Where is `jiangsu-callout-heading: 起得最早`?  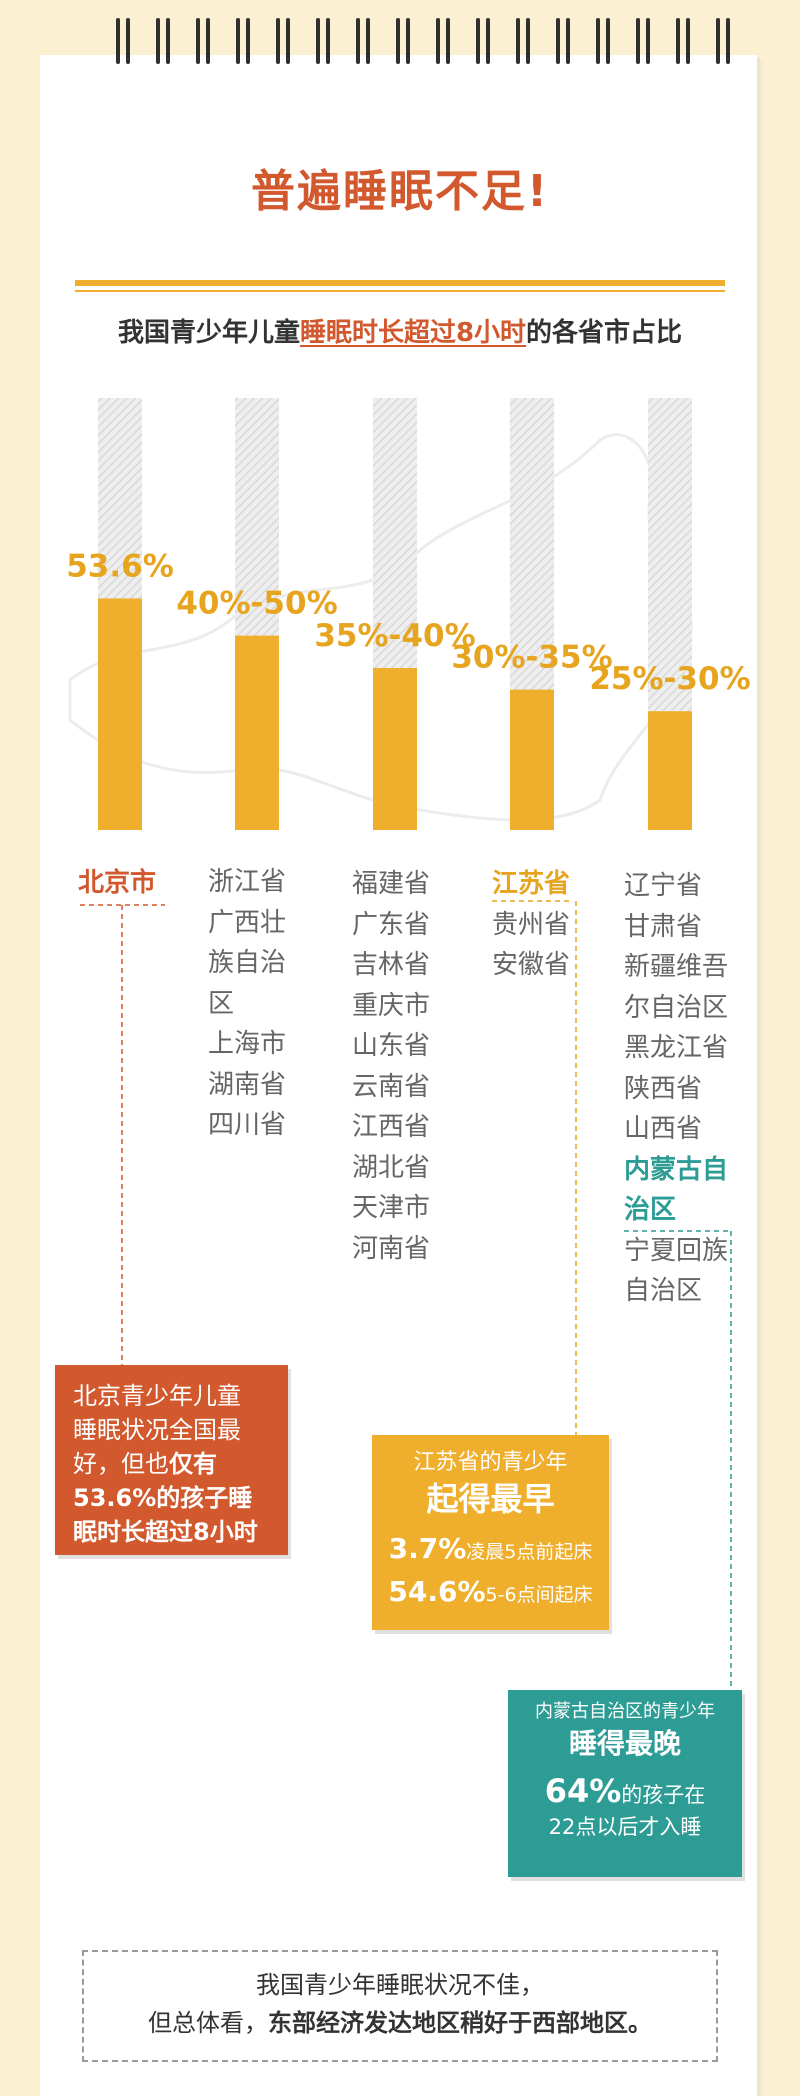
jiangsu-callout-heading: 起得最早 is located at coordinates (490, 1499).